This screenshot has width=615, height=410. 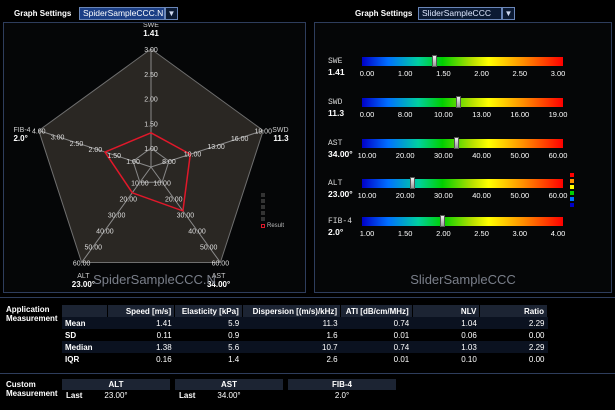 I want to click on spider-axis-name: AST, so click(x=219, y=276).